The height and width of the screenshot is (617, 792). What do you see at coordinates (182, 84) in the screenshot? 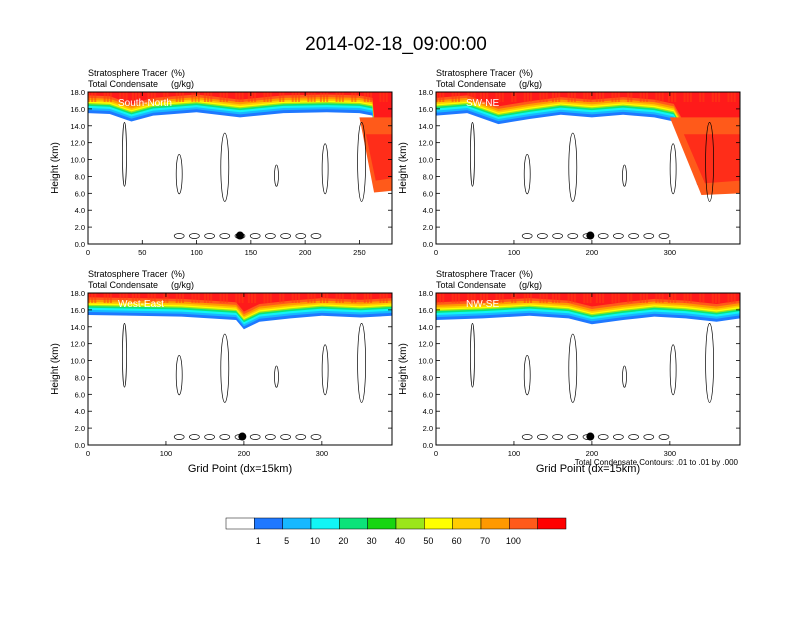
I see `panel-subtitle-condensate-unit: (g/kg)` at bounding box center [182, 84].